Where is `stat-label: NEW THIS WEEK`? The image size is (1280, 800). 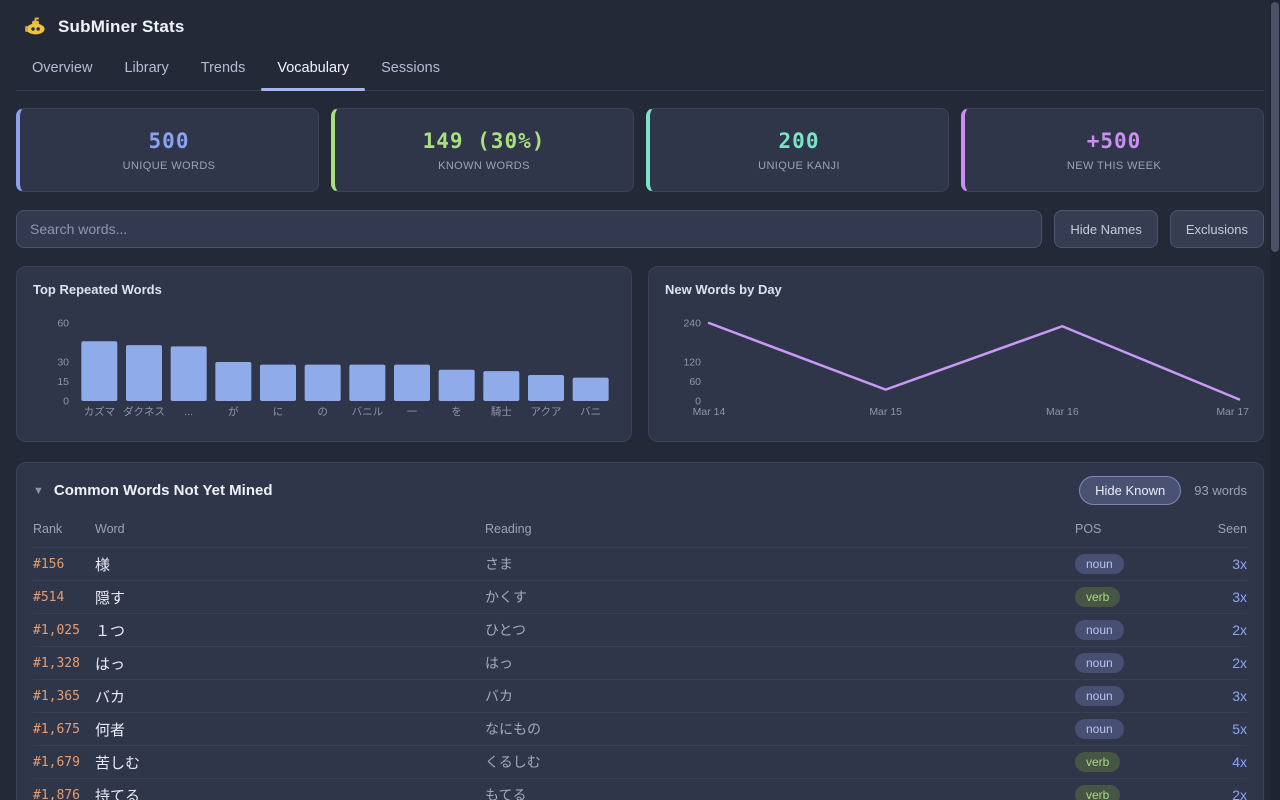
stat-label: NEW THIS WEEK is located at coordinates (1114, 165).